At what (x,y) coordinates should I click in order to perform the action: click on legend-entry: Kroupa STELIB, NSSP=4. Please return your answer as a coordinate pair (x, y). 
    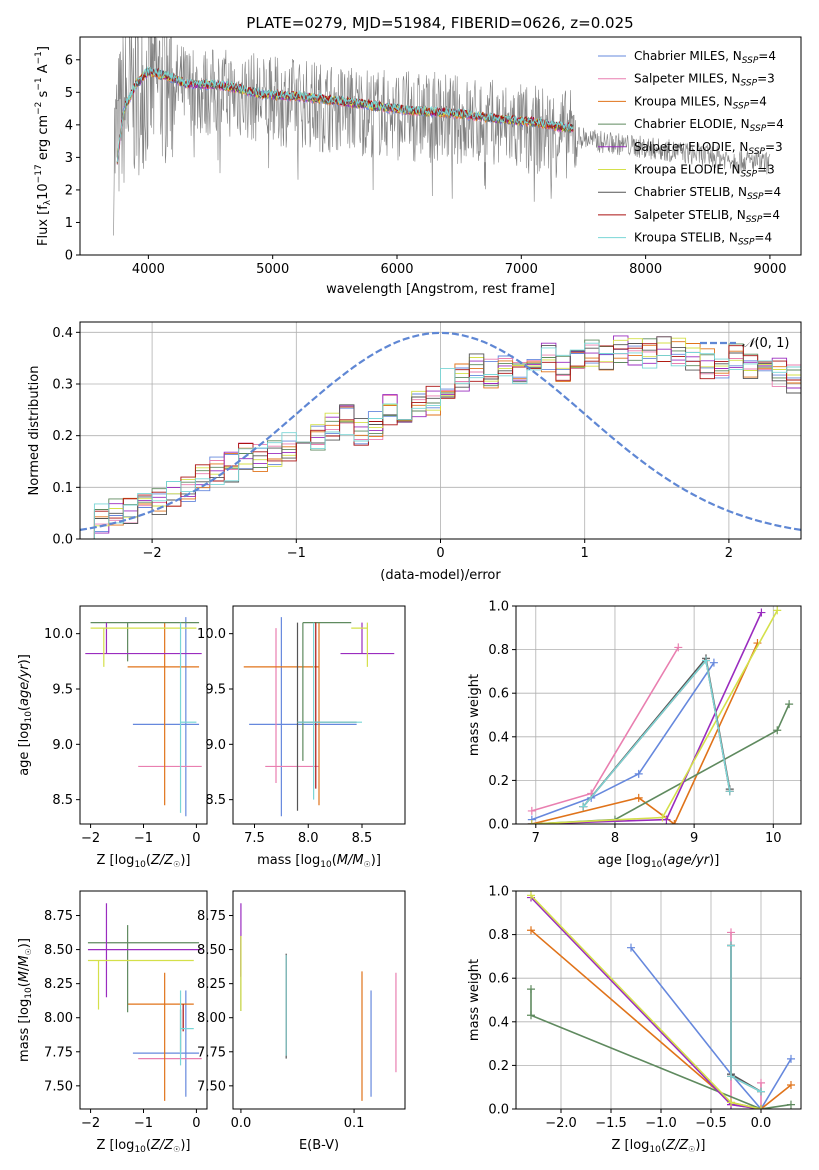
    Looking at the image, I should click on (703, 239).